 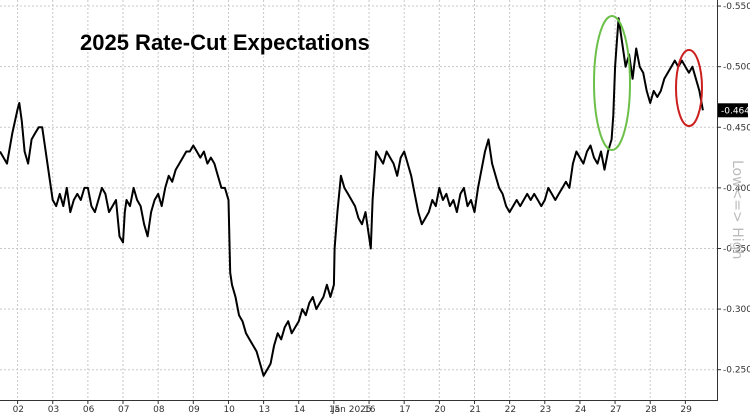 What do you see at coordinates (474, 410) in the screenshot?
I see `x-tick-label: 21` at bounding box center [474, 410].